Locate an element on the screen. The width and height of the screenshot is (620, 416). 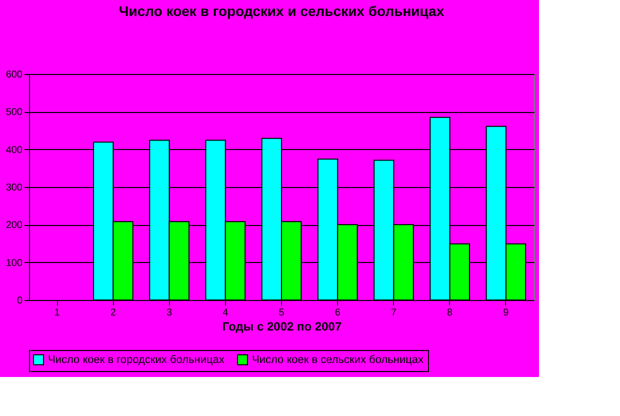
legend-label: Число коек в городских больницах is located at coordinates (136, 360).